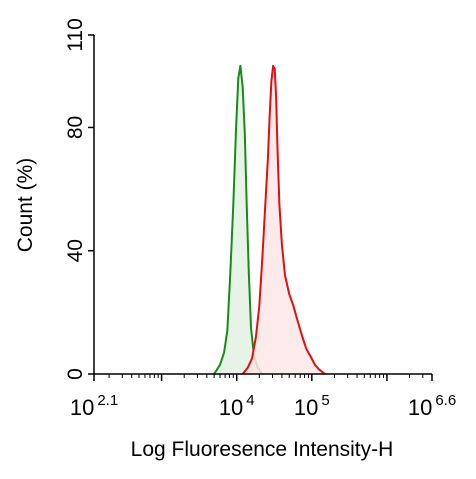 The height and width of the screenshot is (479, 476). I want to click on x-tick-exponent: 4, so click(250, 400).